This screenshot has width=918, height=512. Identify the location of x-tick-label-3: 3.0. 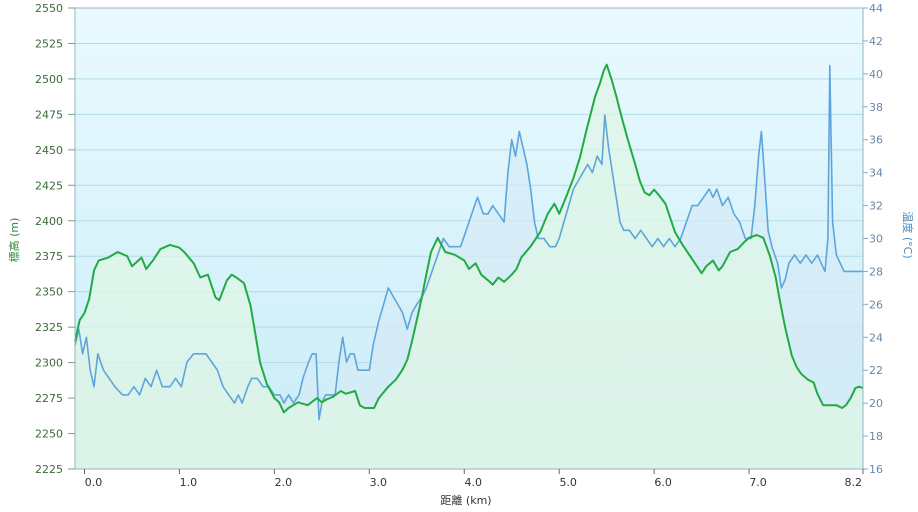
(379, 482).